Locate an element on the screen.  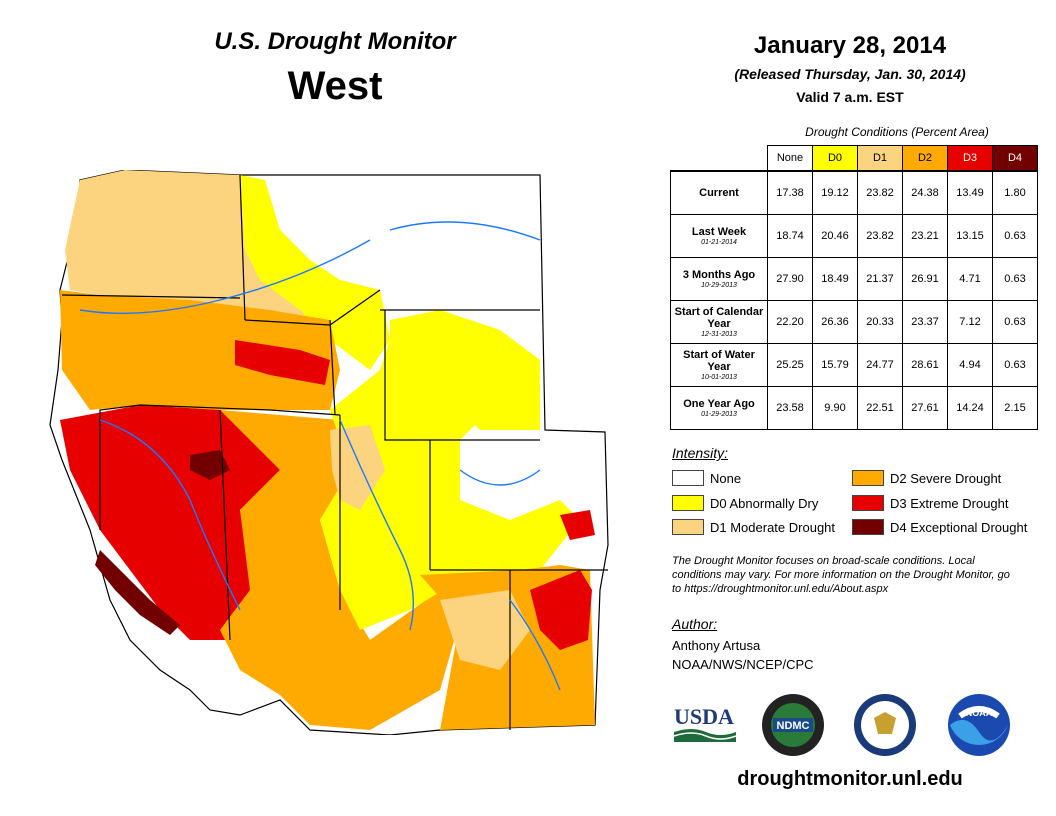
table-cell: 17.38 is located at coordinates (790, 192).